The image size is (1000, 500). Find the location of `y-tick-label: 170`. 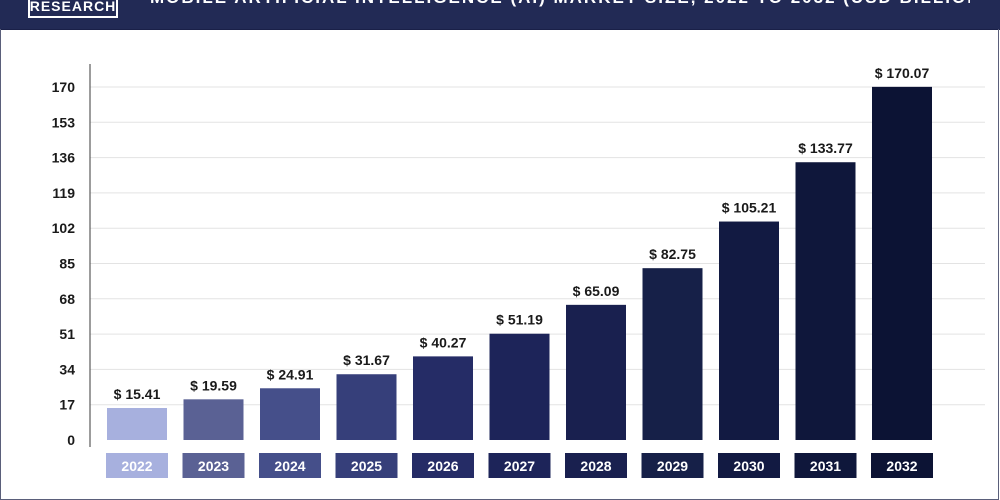

y-tick-label: 170 is located at coordinates (64, 87).